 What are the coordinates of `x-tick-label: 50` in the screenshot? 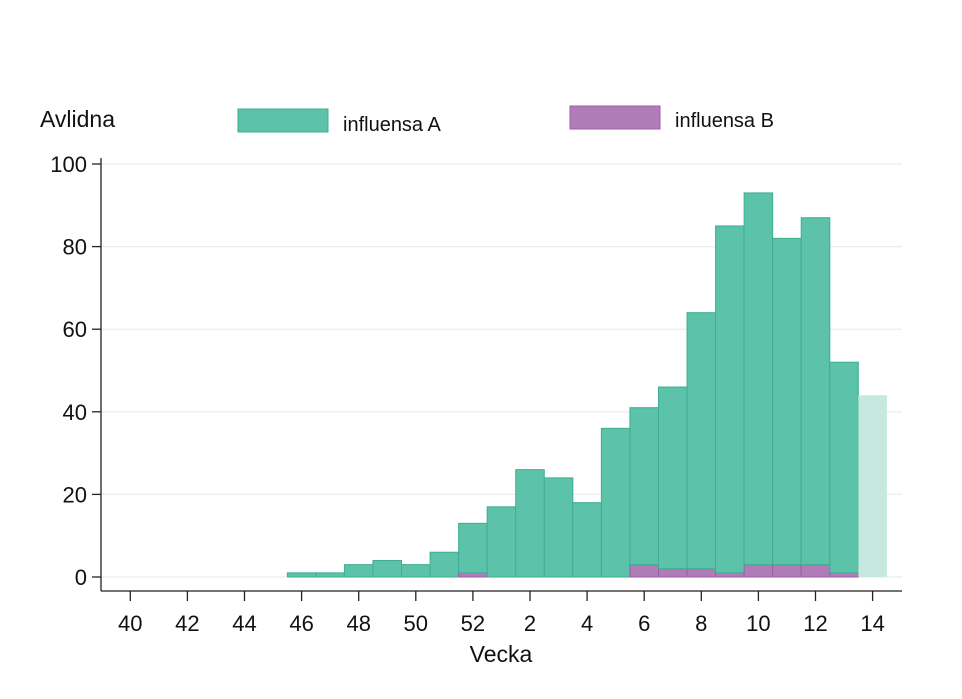 It's located at (416, 623).